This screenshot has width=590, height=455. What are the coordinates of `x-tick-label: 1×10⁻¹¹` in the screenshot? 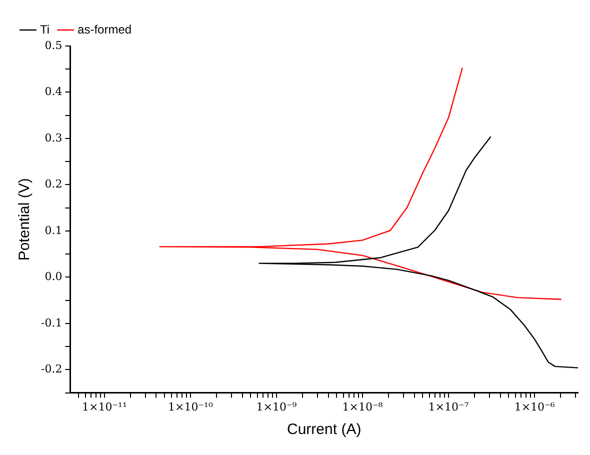 It's located at (104, 407).